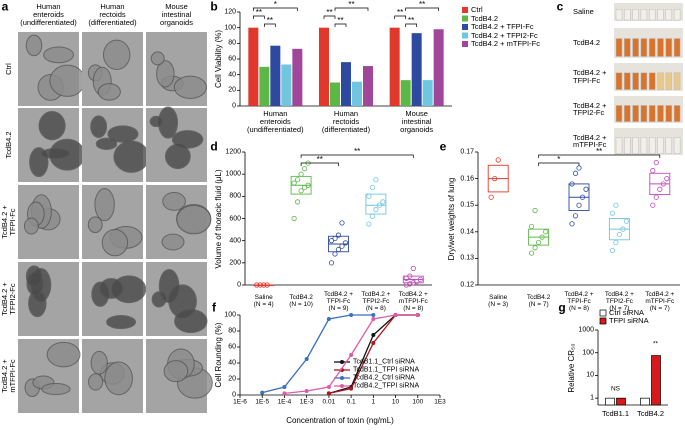 This screenshot has width=685, height=430. What do you see at coordinates (230, 12) in the screenshot?
I see `y-tick-label: 120` at bounding box center [230, 12].